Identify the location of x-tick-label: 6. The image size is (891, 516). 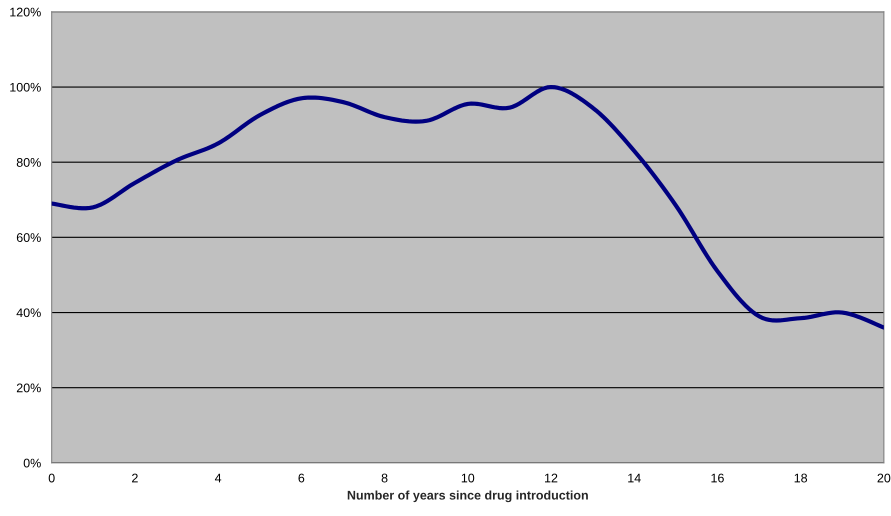
(301, 478).